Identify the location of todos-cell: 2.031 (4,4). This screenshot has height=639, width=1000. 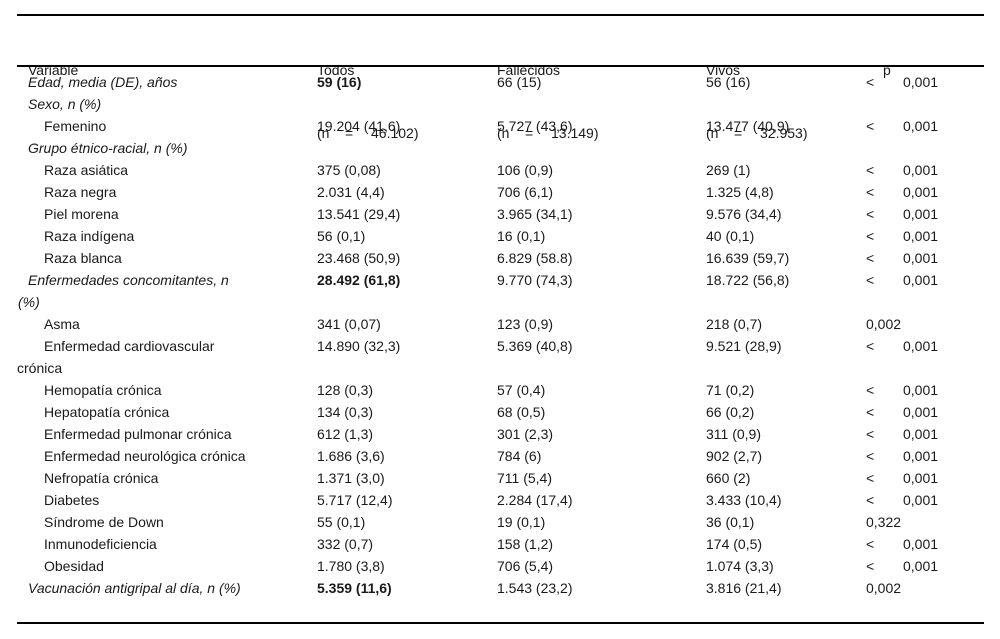
(351, 192).